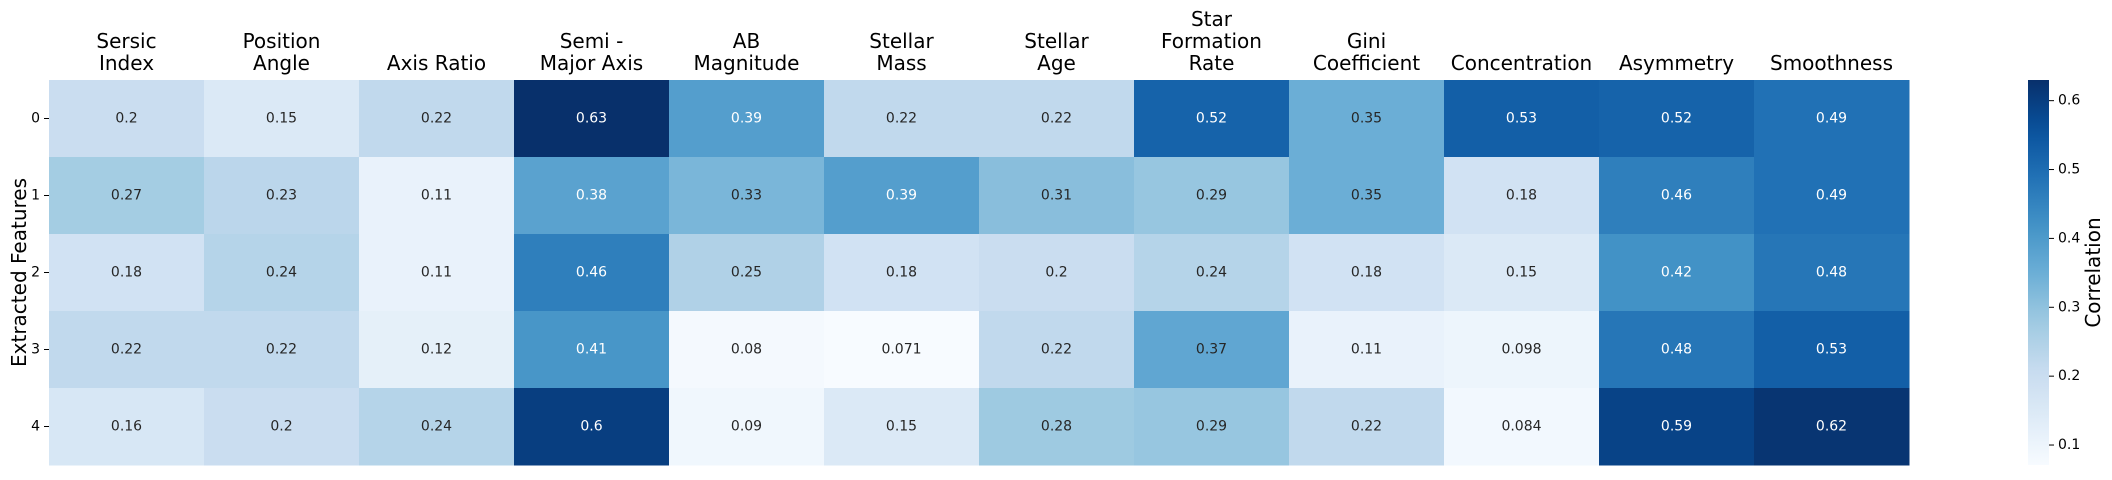  I want to click on column-label: Smoothness, so click(1831, 63).